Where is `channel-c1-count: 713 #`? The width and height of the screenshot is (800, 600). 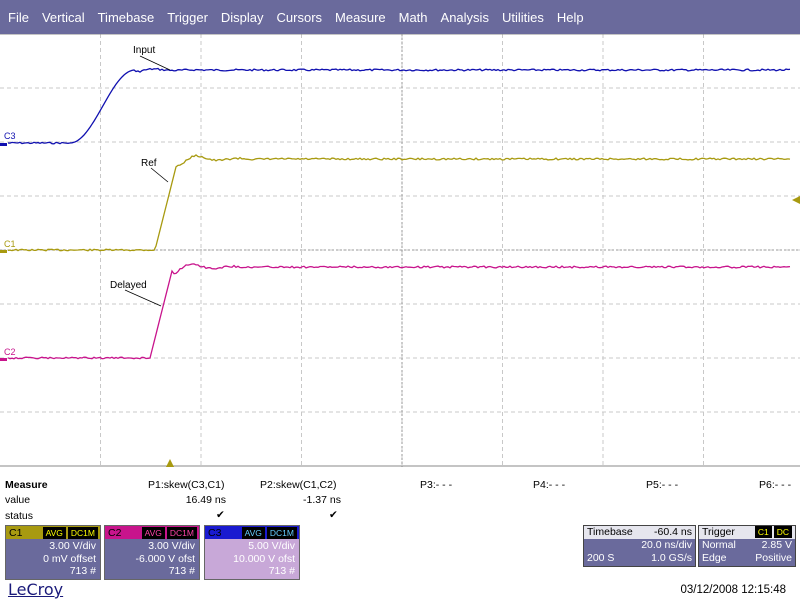 channel-c1-count: 713 # is located at coordinates (82, 571).